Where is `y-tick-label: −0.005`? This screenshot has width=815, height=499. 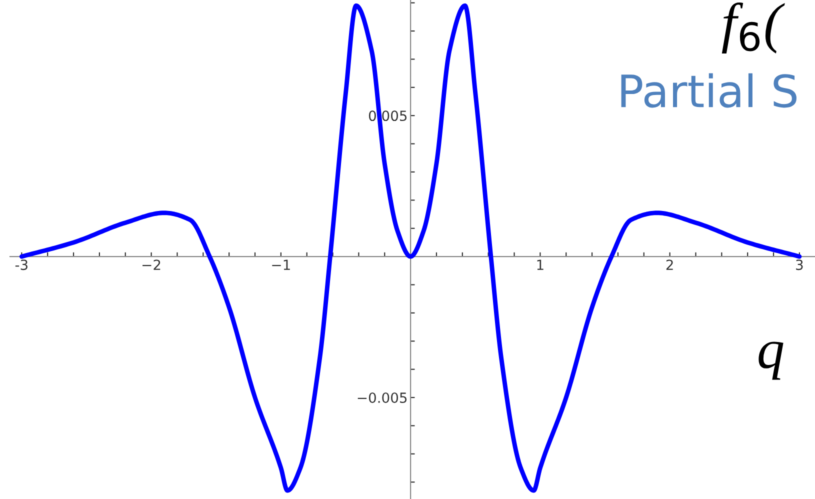 y-tick-label: −0.005 is located at coordinates (382, 397).